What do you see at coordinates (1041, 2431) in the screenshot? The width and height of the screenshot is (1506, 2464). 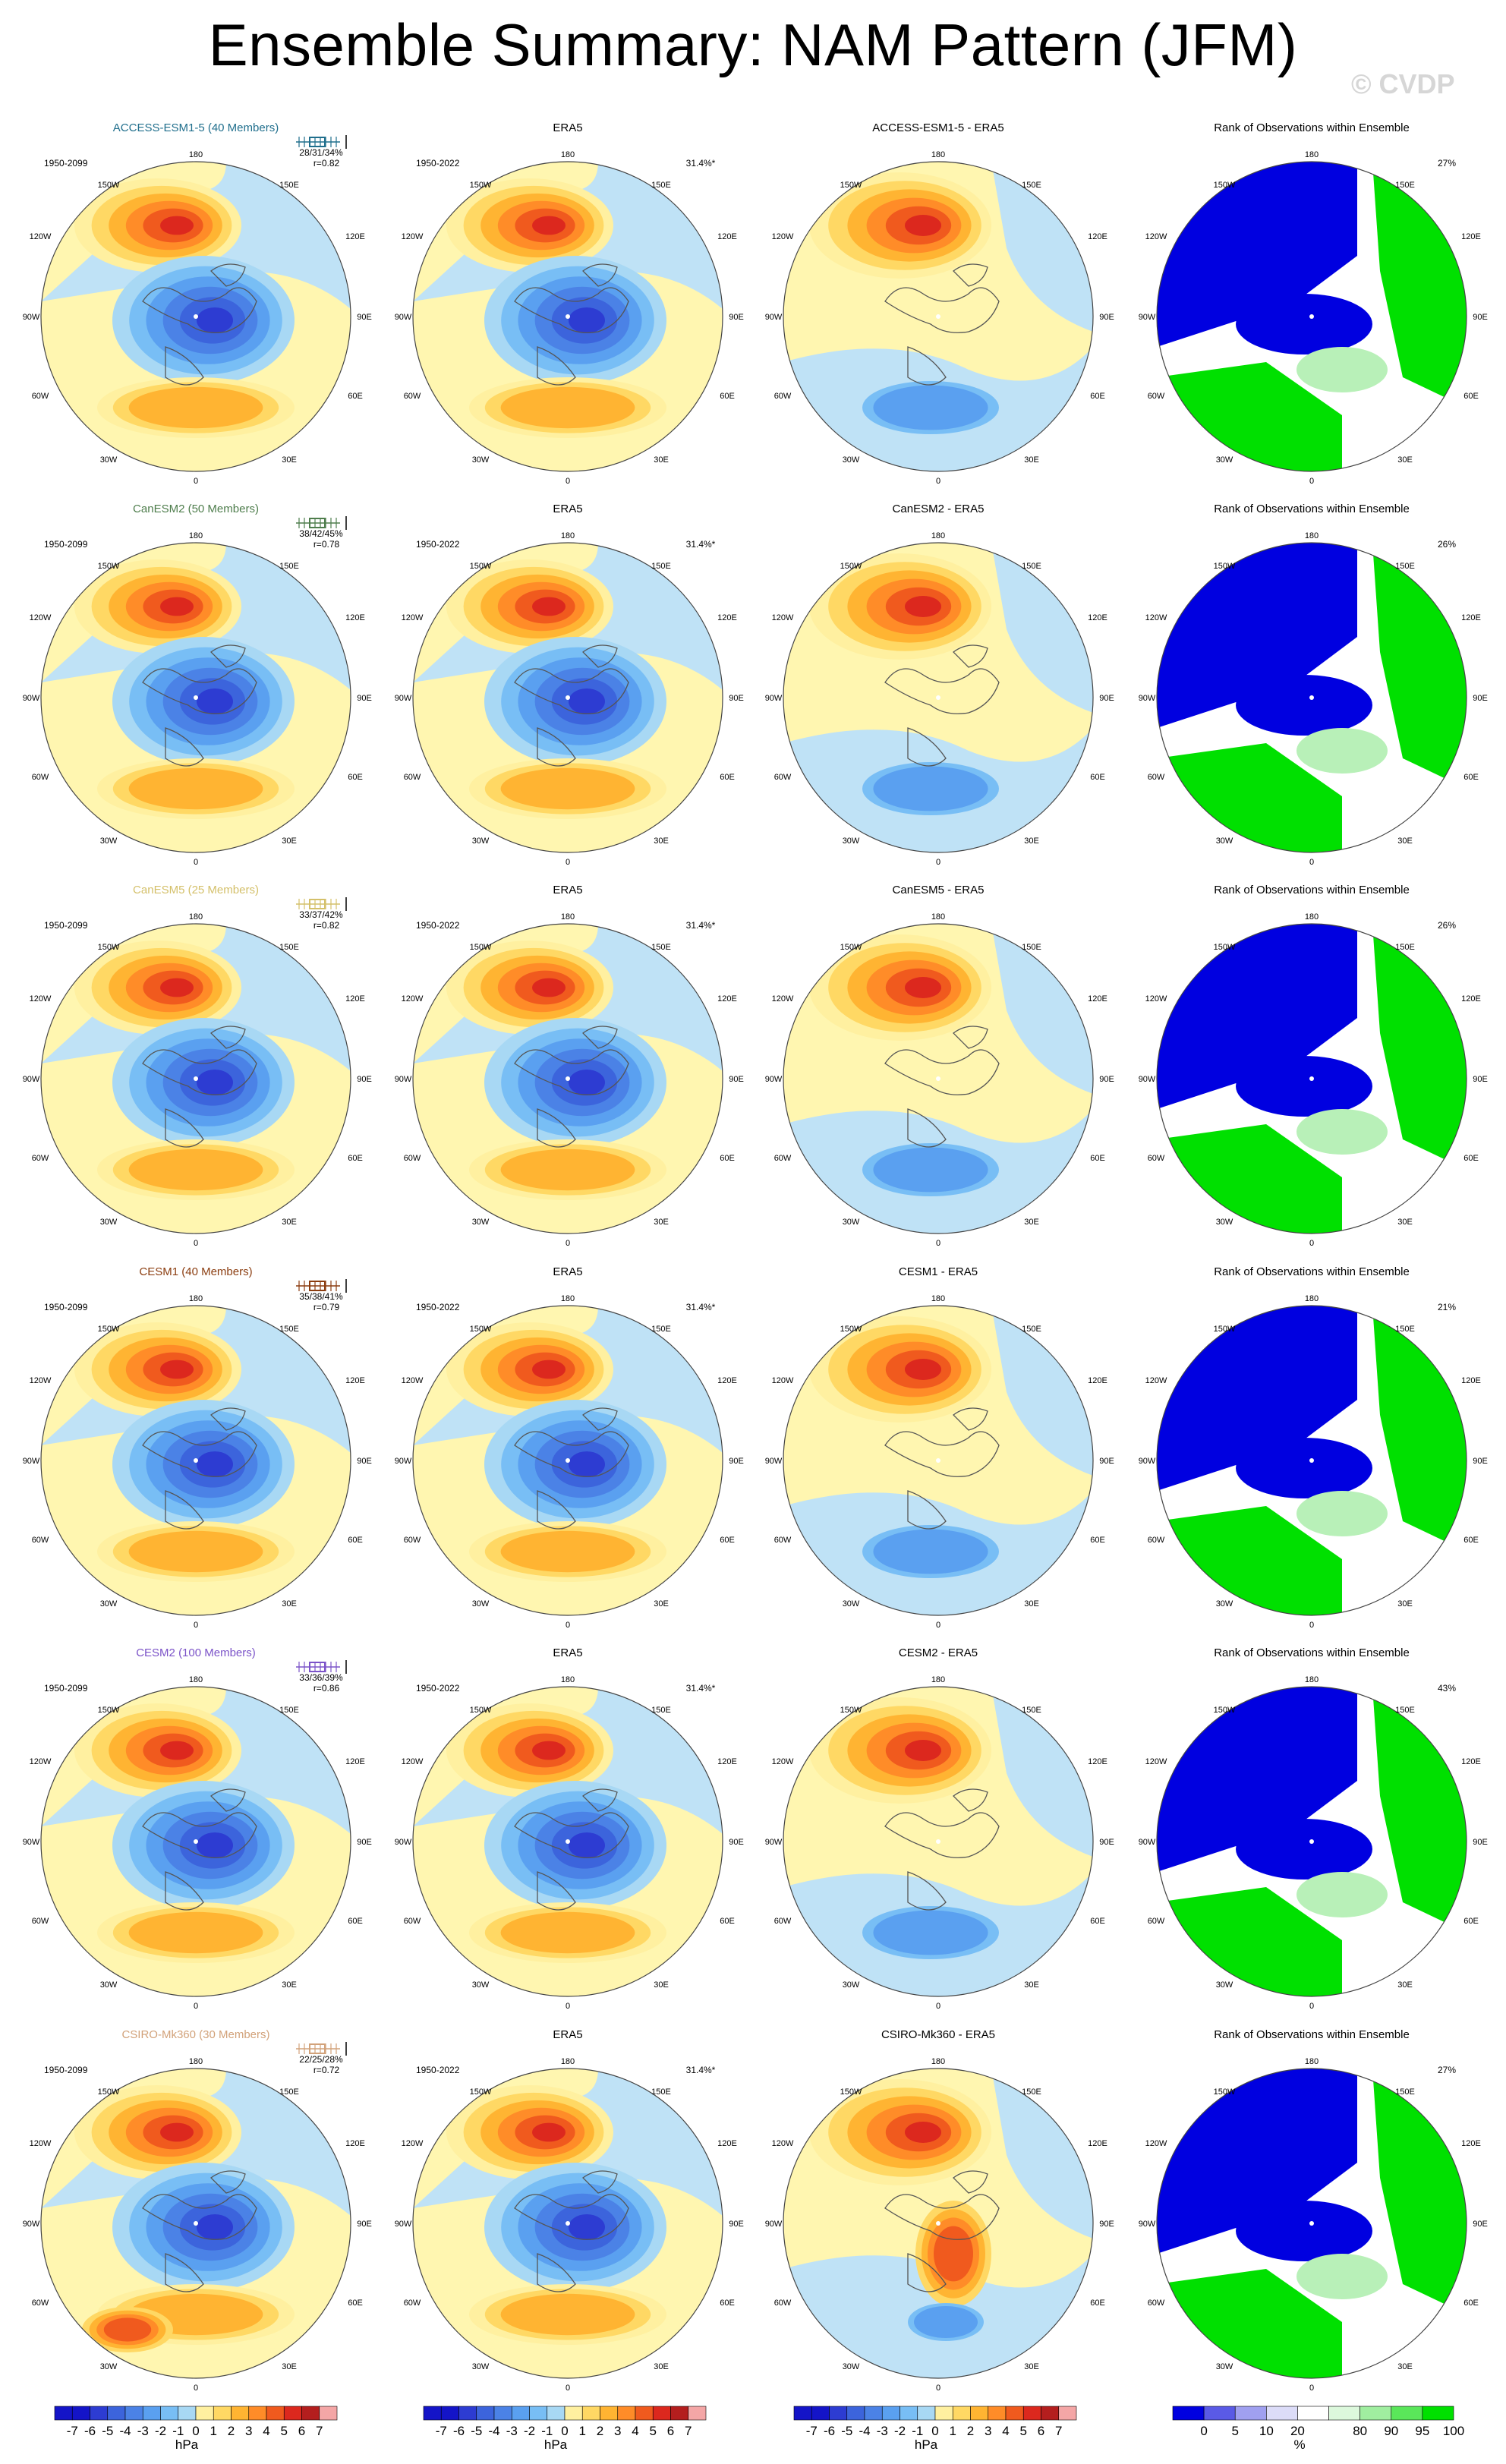 I see `colorbar-tick-label: 6` at bounding box center [1041, 2431].